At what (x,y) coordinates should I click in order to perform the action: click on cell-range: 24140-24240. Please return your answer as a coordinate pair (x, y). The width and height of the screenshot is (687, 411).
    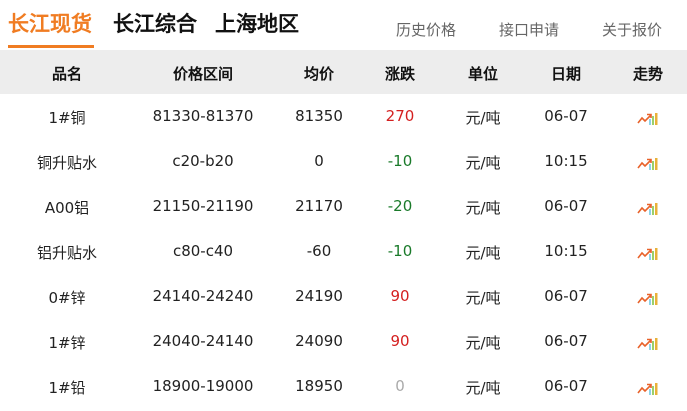
    Looking at the image, I should click on (203, 296).